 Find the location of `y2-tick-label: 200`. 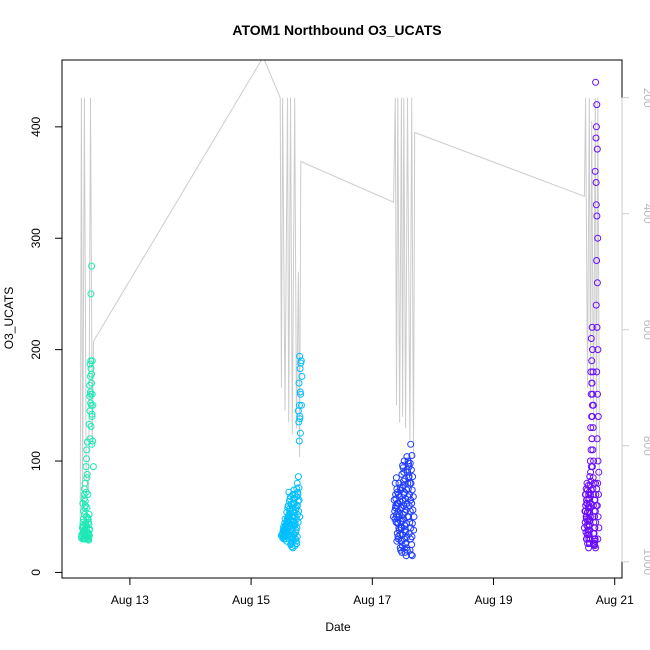

y2-tick-label: 200 is located at coordinates (645, 98).